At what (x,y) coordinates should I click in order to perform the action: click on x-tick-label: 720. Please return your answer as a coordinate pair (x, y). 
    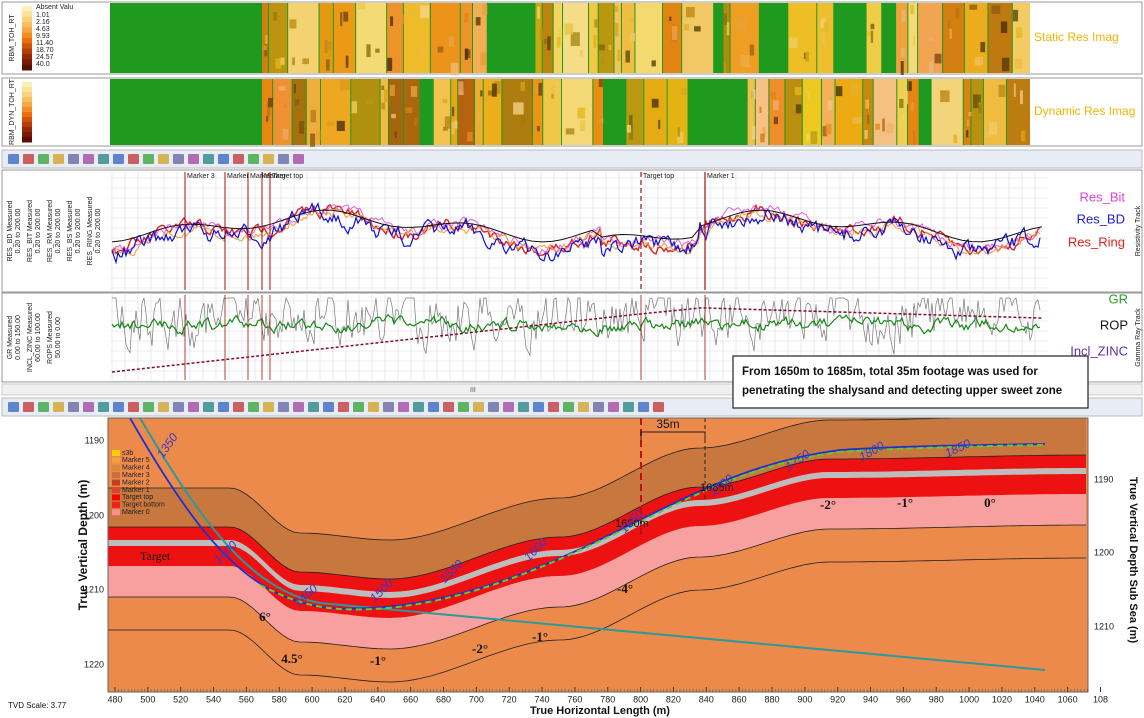
    Looking at the image, I should click on (509, 699).